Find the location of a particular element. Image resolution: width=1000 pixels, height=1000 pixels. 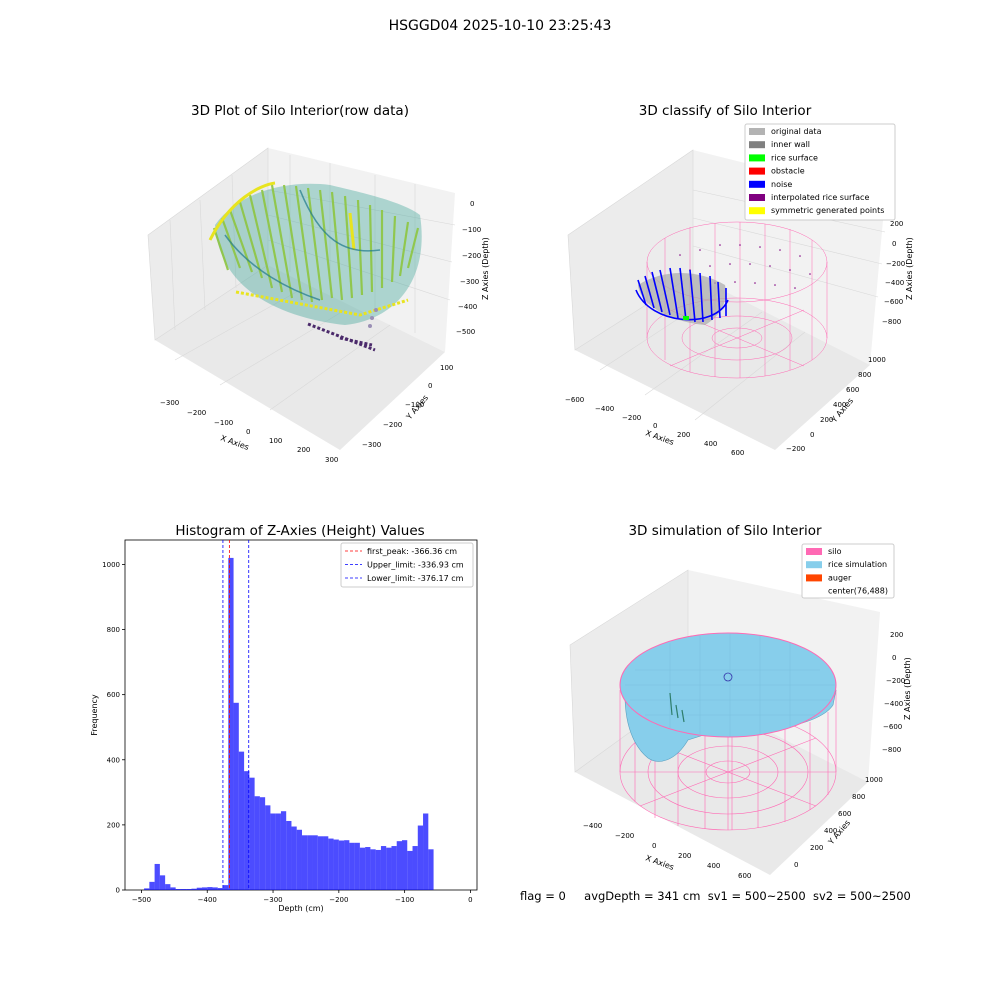

classify-ytick: 400 is located at coordinates (839, 405).